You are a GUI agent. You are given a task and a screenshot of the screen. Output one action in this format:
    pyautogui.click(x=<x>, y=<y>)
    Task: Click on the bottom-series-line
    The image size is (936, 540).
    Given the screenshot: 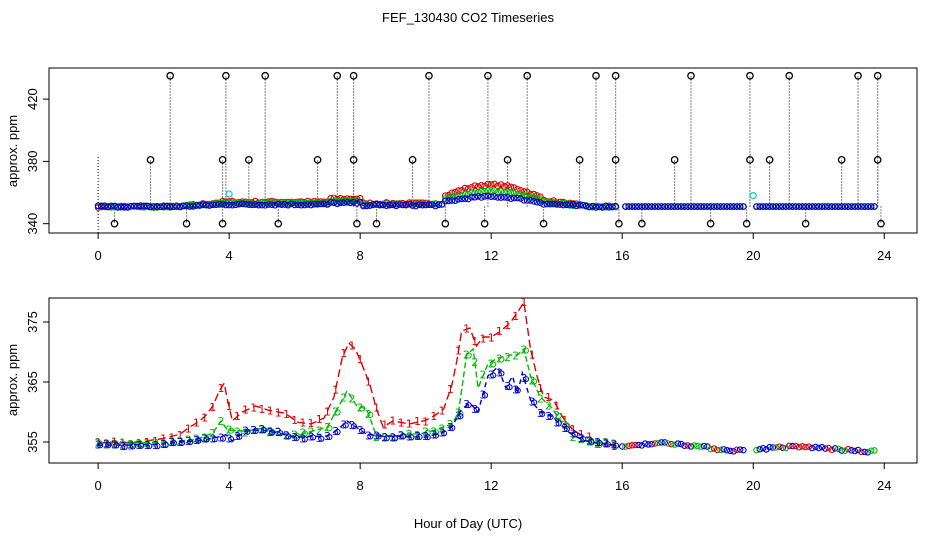 What is the action you would take?
    pyautogui.click(x=357, y=396)
    